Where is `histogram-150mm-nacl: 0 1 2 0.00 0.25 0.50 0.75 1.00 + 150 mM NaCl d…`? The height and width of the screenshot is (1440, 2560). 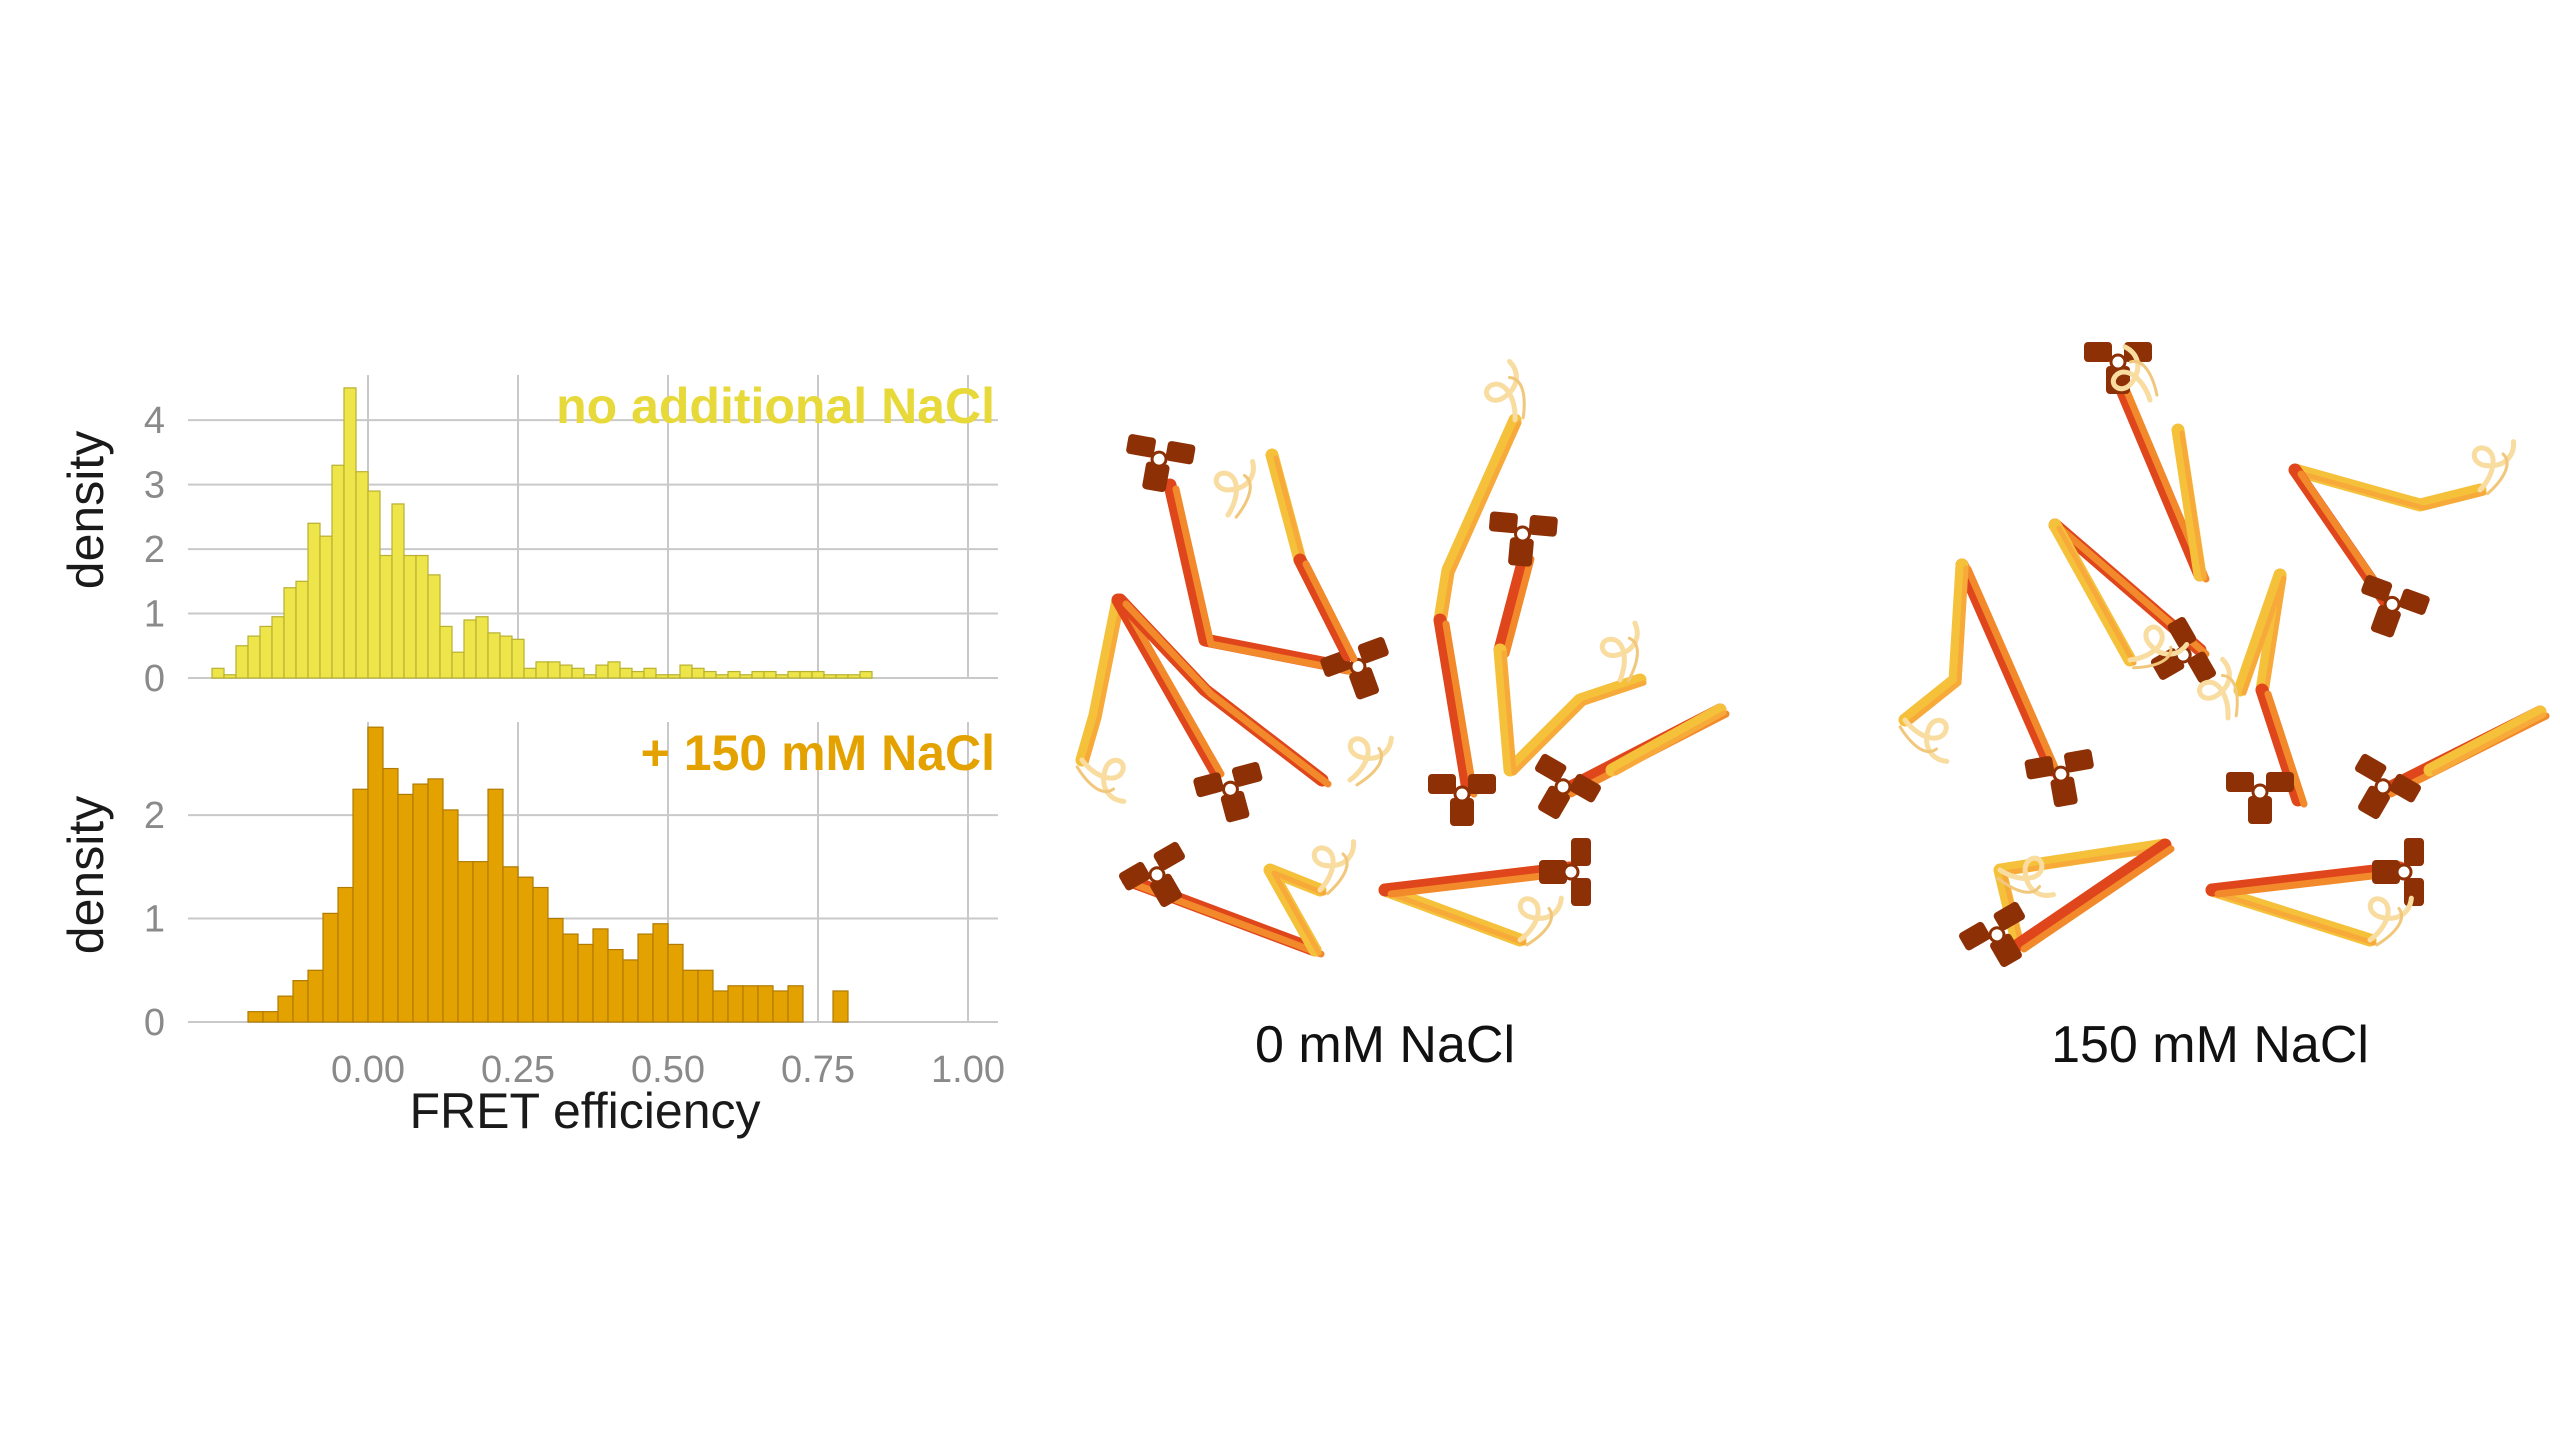
histogram-150mm-nacl: 0 1 2 0.00 0.25 0.50 0.75 1.00 + 150 mM NaCl d… is located at coordinates (531, 930).